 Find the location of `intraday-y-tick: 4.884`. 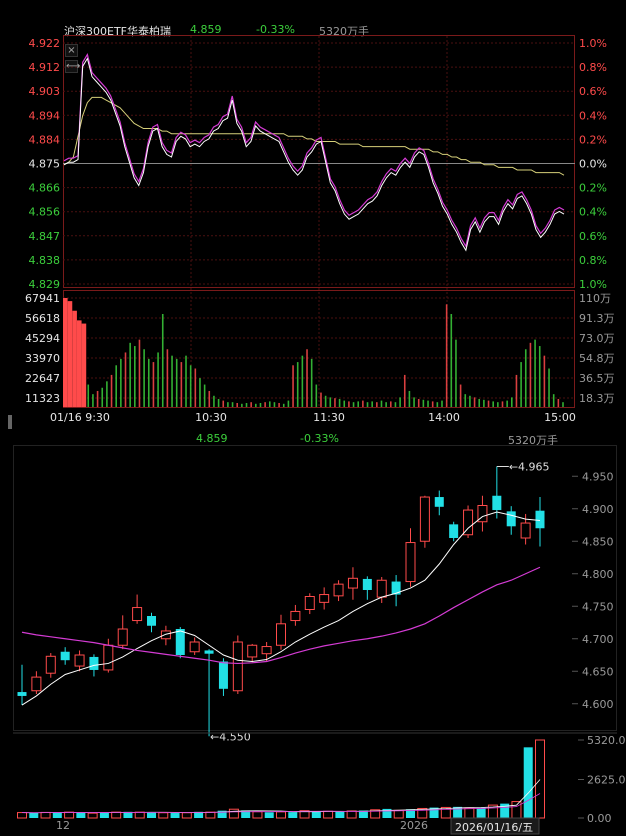

intraday-y-tick: 4.884 is located at coordinates (45, 139).